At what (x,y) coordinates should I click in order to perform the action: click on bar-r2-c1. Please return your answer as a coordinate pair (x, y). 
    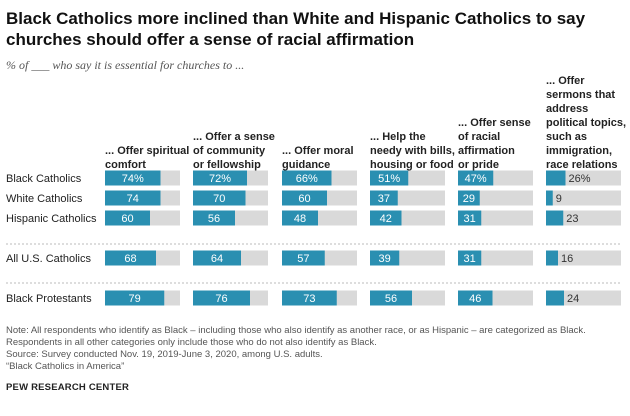
    Looking at the image, I should click on (133, 198).